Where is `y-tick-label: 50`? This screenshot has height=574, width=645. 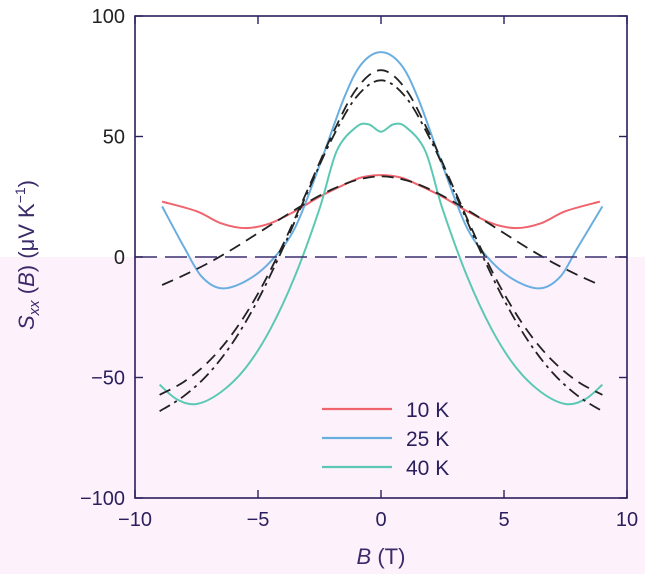 y-tick-label: 50 is located at coordinates (114, 138).